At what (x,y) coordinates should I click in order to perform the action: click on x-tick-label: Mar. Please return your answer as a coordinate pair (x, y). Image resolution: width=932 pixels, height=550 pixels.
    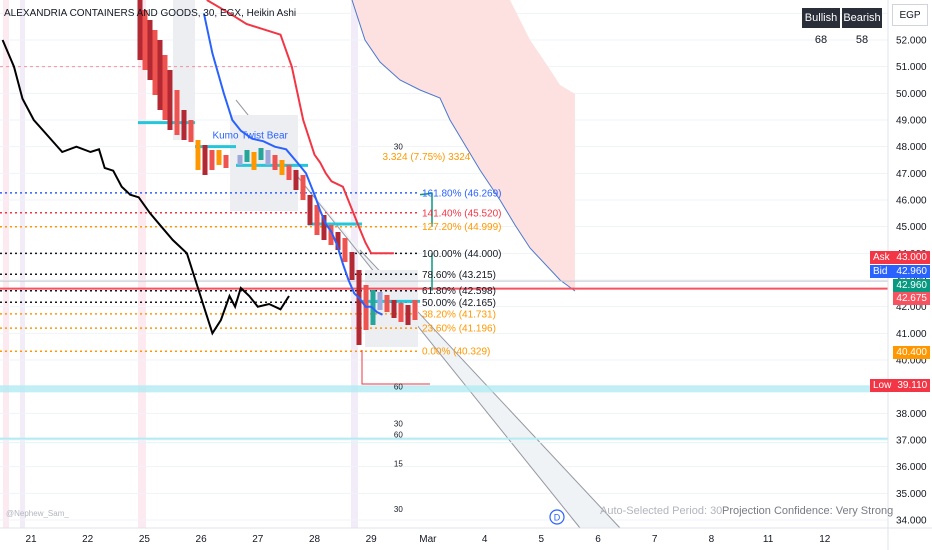
    Looking at the image, I should click on (428, 539).